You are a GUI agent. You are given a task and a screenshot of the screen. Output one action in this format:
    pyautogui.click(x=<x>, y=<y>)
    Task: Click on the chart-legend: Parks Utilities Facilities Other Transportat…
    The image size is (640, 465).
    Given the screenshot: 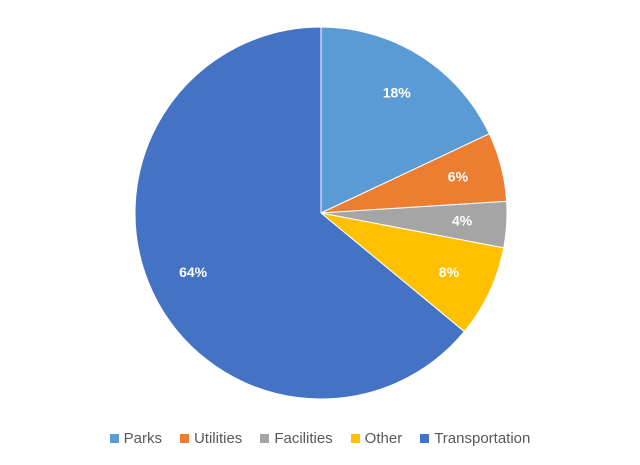 What is the action you would take?
    pyautogui.click(x=320, y=438)
    